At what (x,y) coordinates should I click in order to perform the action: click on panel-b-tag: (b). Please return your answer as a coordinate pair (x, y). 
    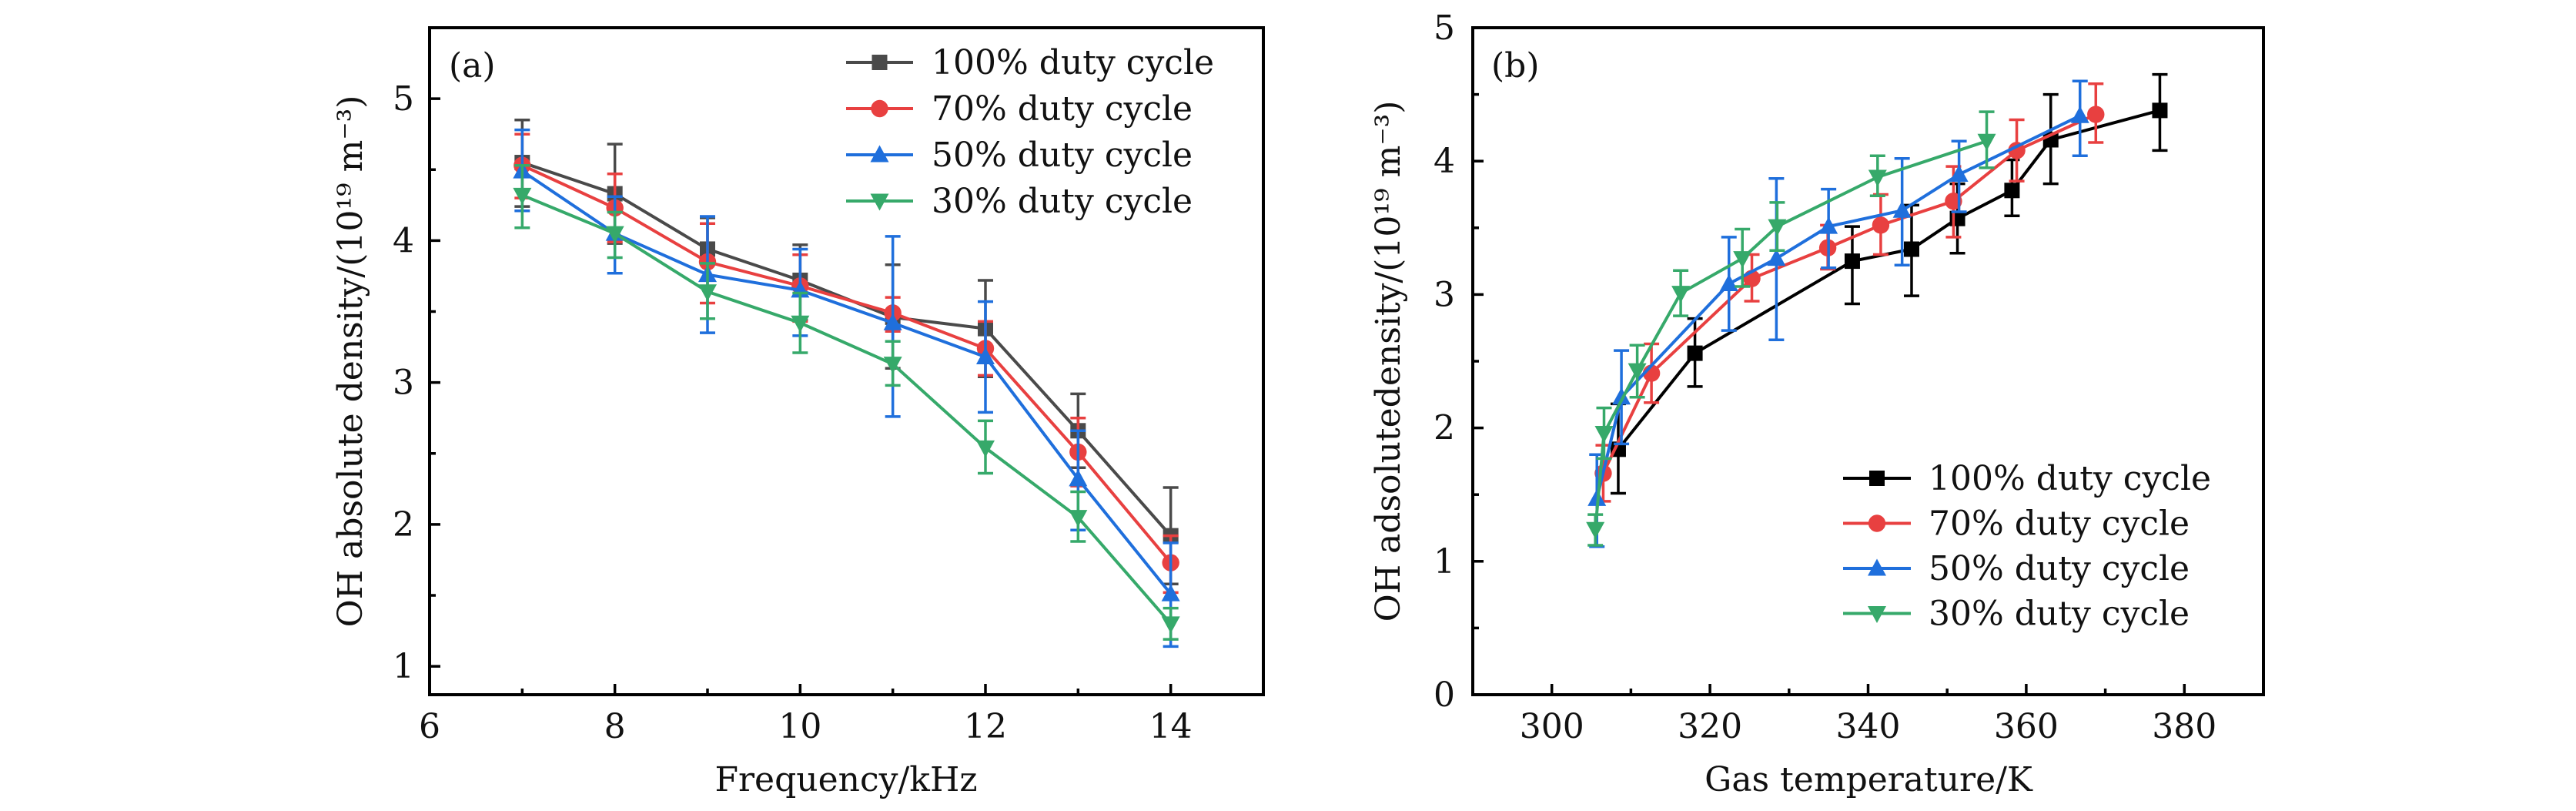
    Looking at the image, I should click on (1516, 65).